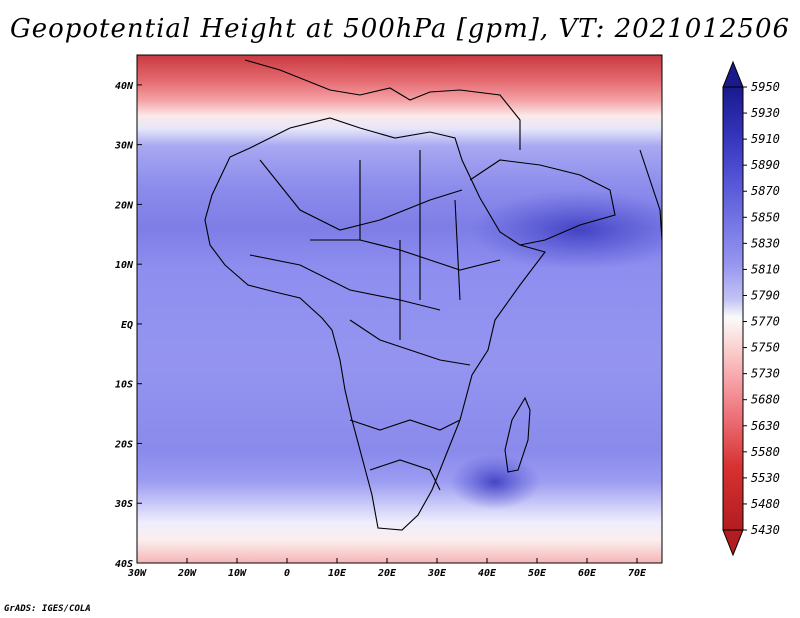 Image resolution: width=800 pixels, height=618 pixels. What do you see at coordinates (733, 74) in the screenshot?
I see `colorbar-top-arrow` at bounding box center [733, 74].